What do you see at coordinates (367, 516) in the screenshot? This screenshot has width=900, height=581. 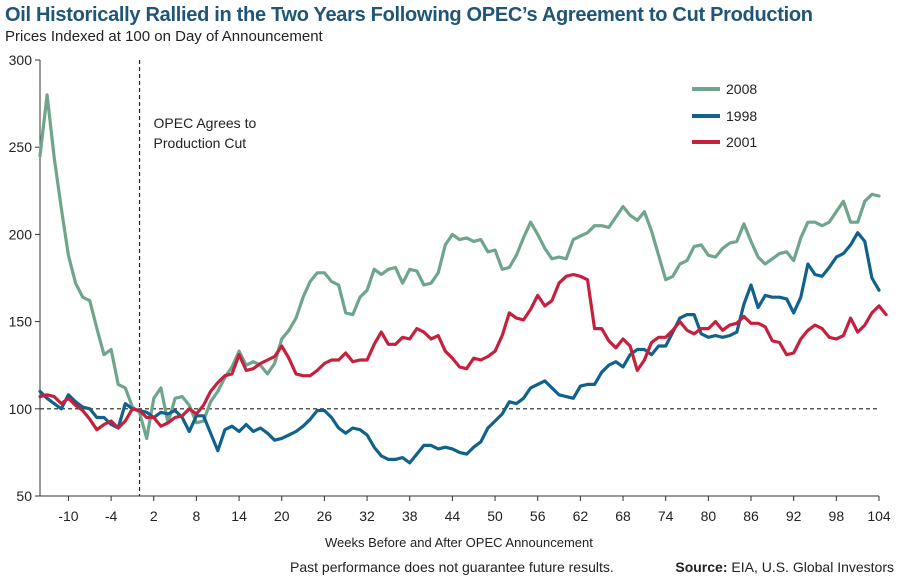 I see `x-tick-label: 32` at bounding box center [367, 516].